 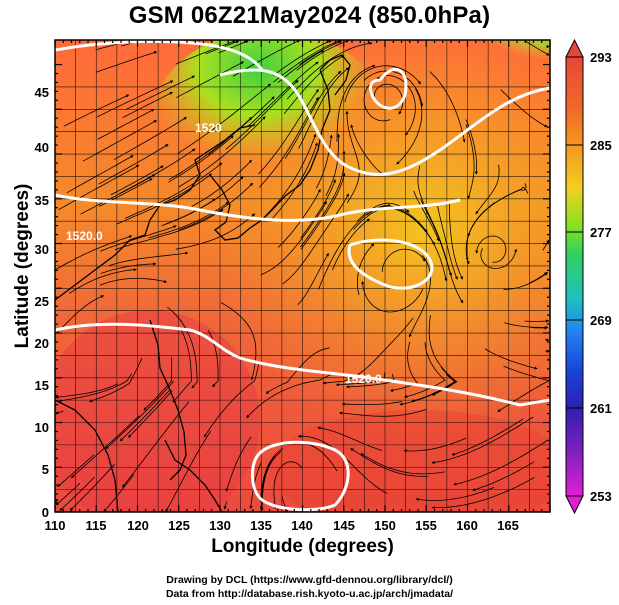 I want to click on colorbar-scale, so click(x=574, y=276).